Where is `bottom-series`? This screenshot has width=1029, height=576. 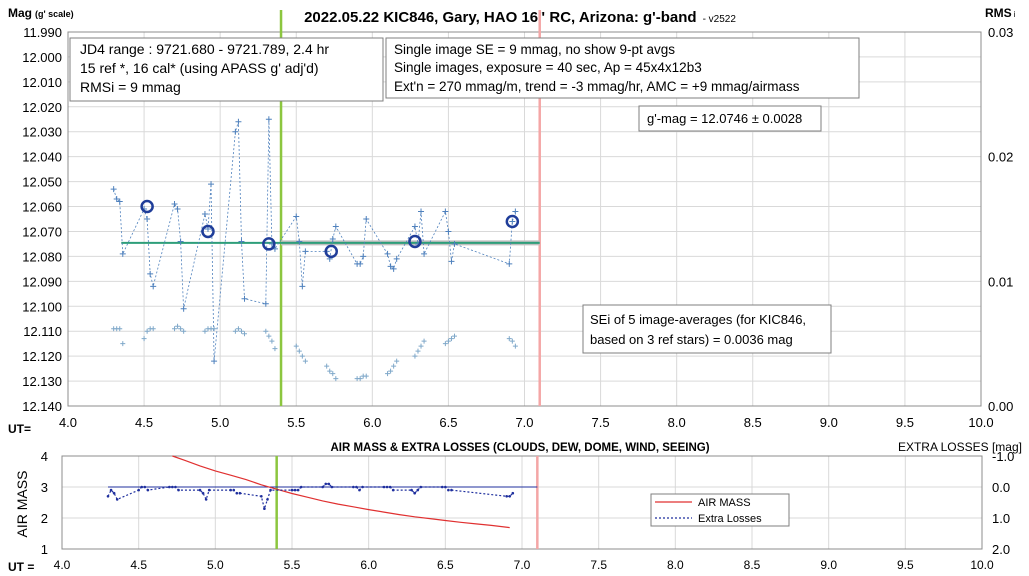
bottom-series is located at coordinates (322, 502).